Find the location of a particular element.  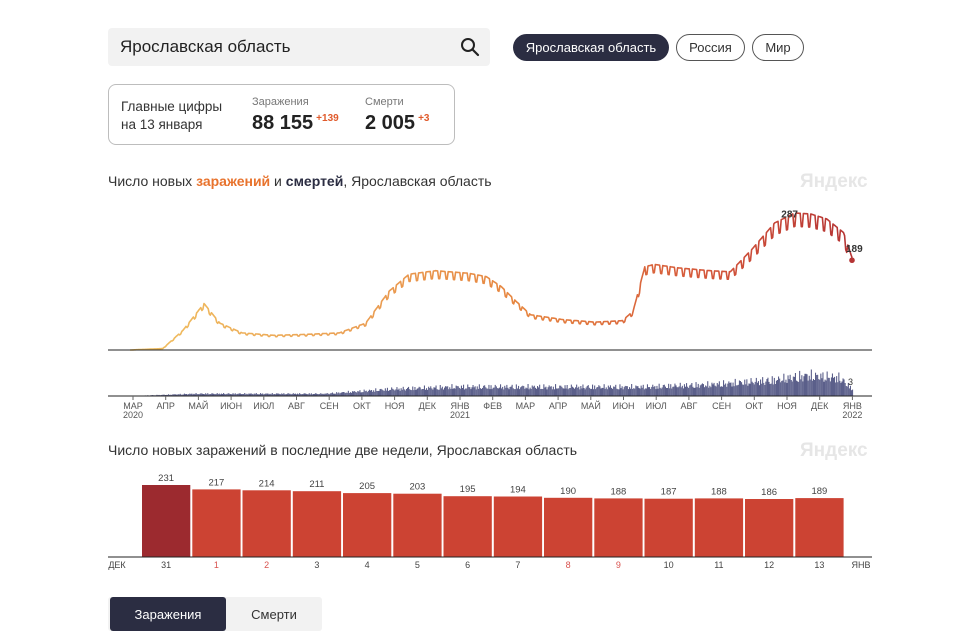

latest-cases-dot is located at coordinates (852, 260).